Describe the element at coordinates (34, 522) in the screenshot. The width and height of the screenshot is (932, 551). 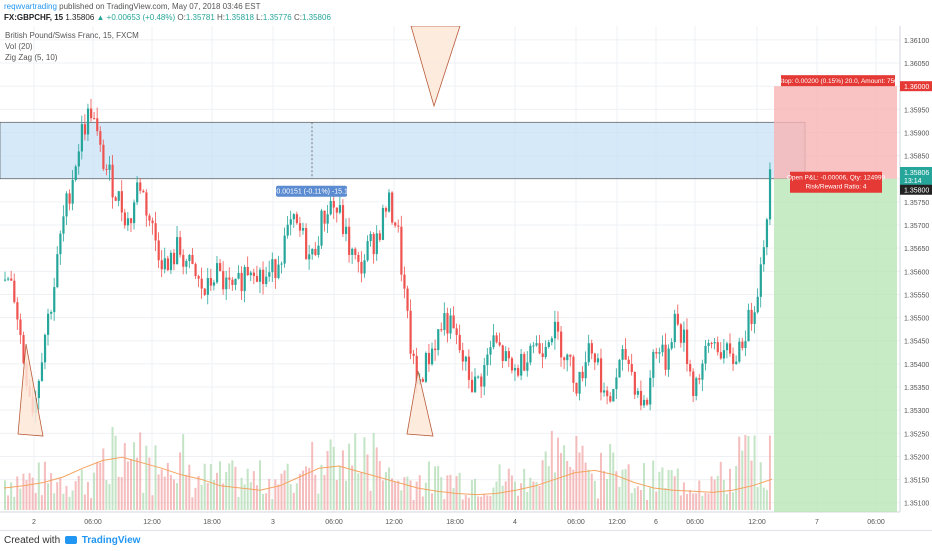
I see `x-tick-label: 2` at that location.